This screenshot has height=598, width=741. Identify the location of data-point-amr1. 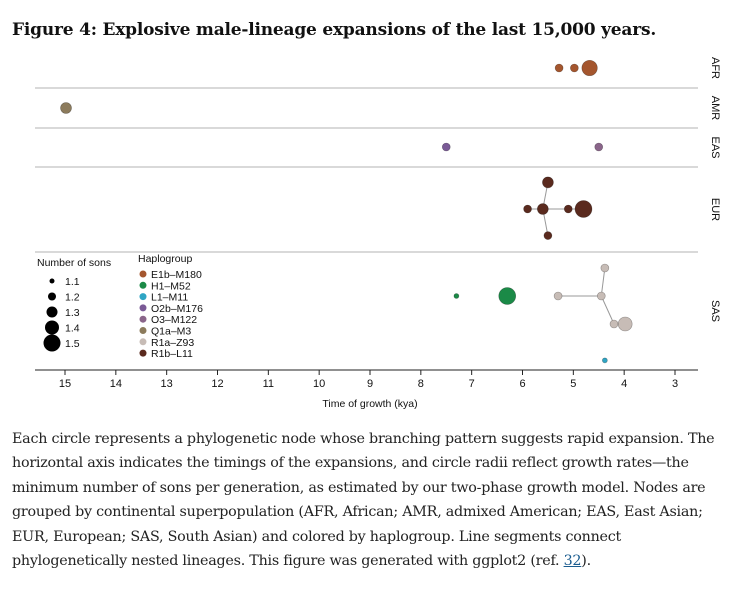
(66, 108).